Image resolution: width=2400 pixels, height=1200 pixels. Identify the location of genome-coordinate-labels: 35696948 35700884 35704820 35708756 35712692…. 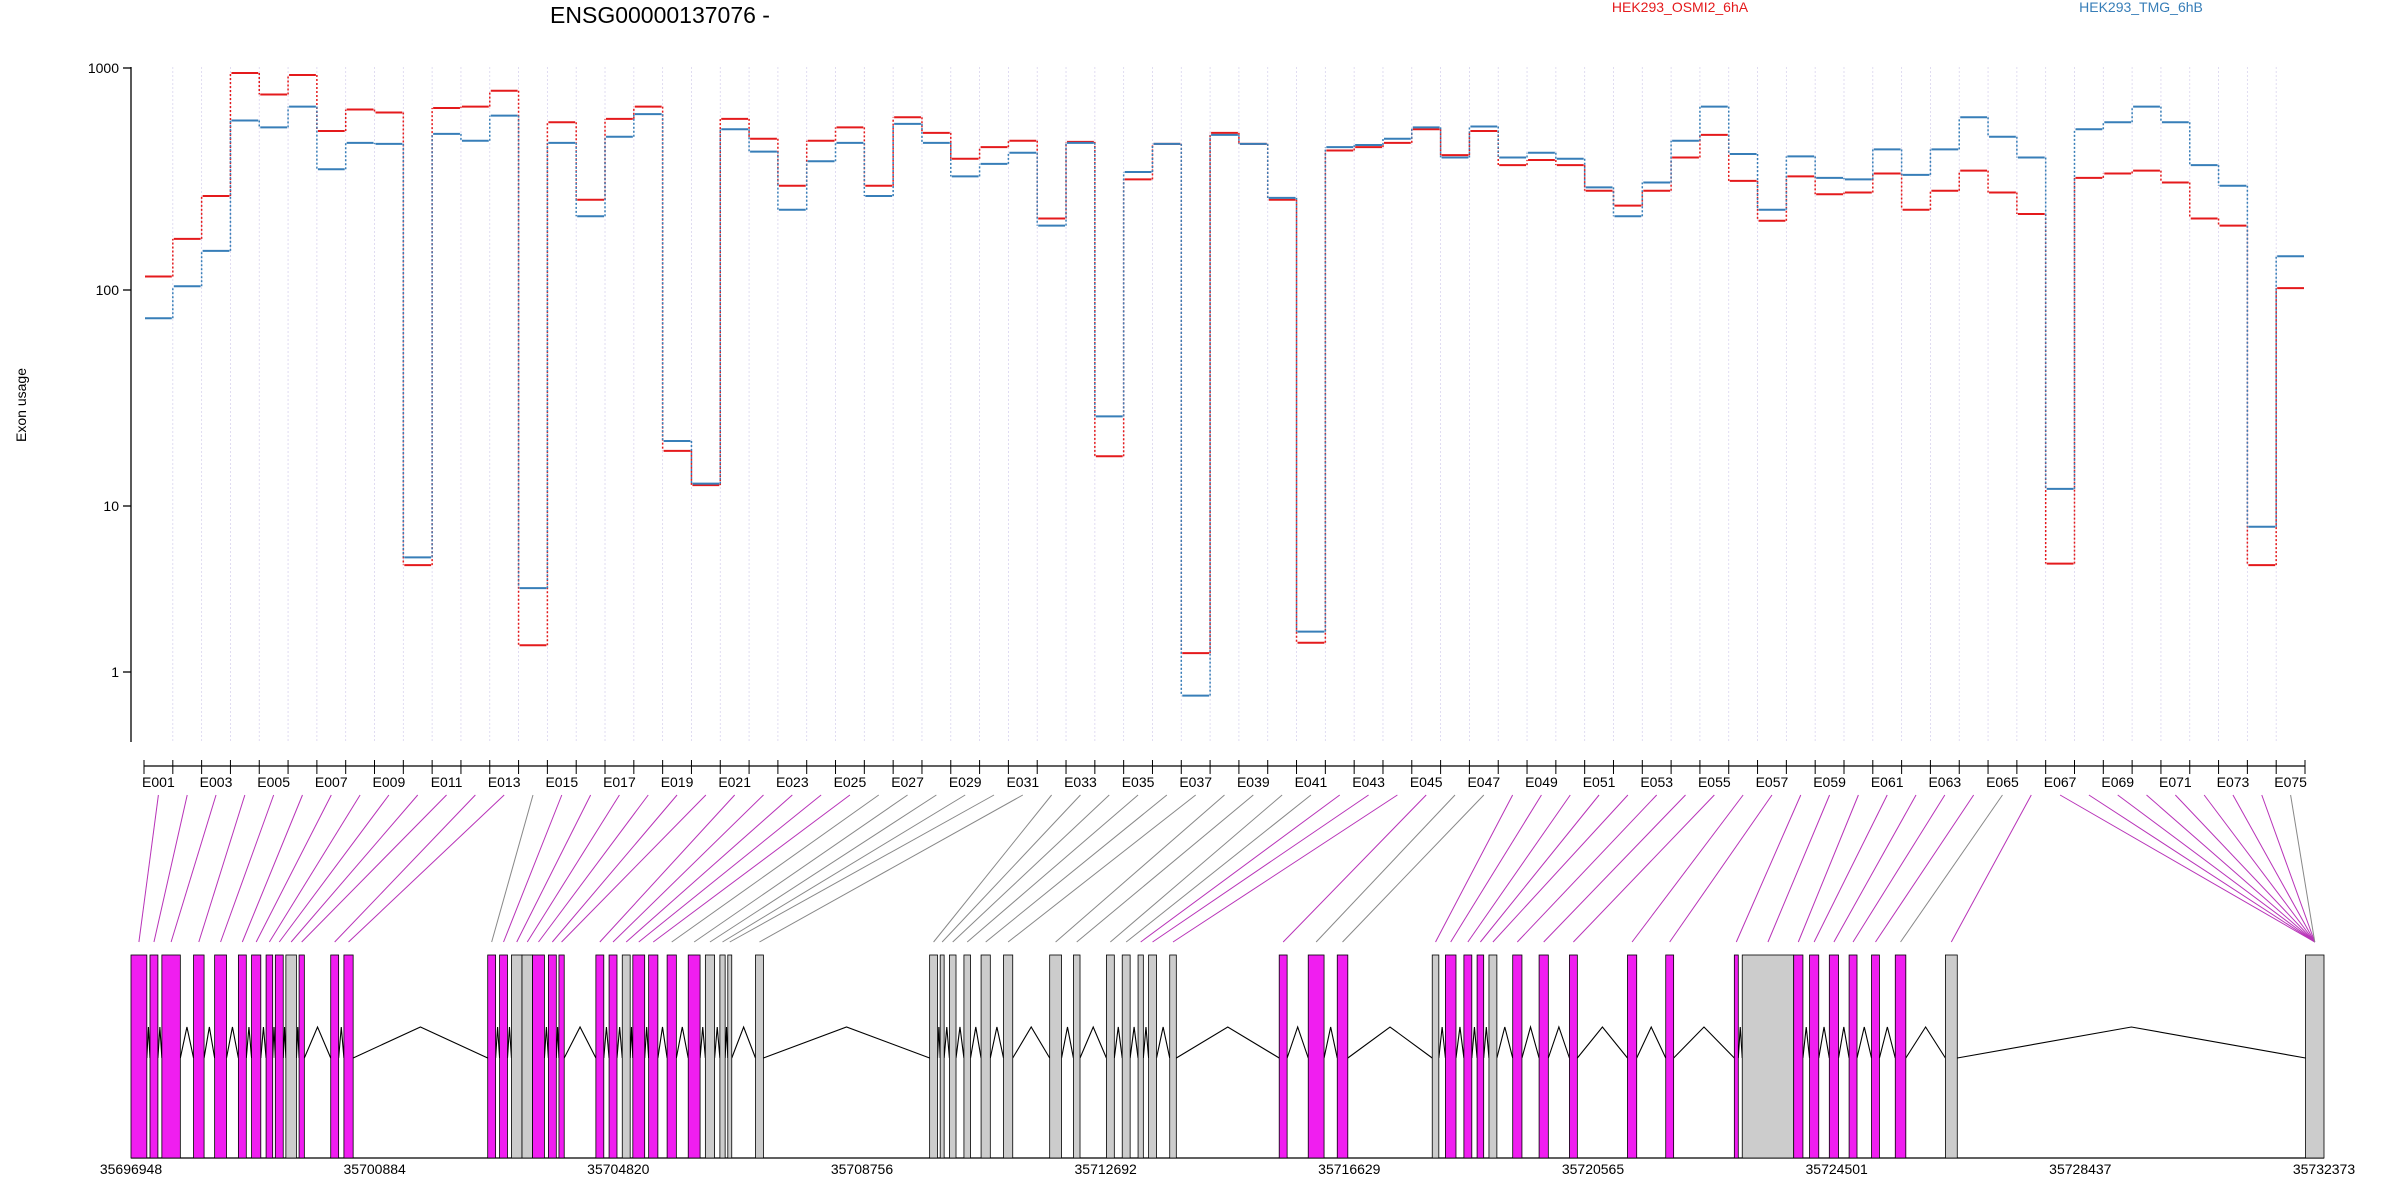
(1228, 1169).